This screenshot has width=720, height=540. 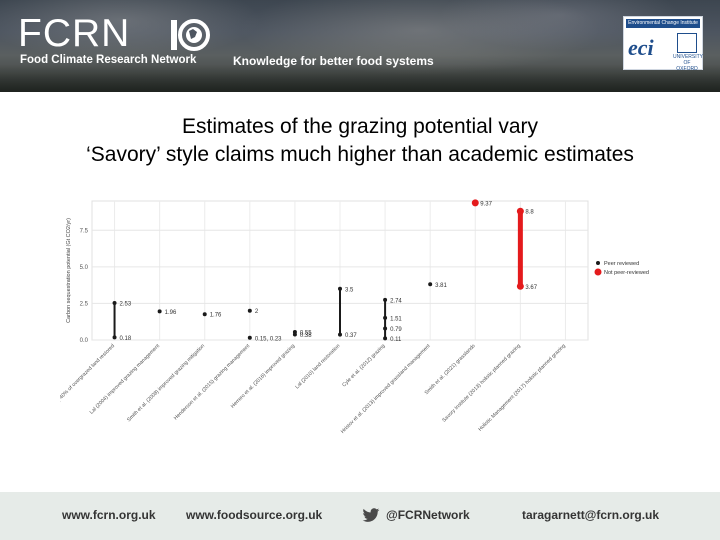 I want to click on data-label: 0.37, so click(x=351, y=336).